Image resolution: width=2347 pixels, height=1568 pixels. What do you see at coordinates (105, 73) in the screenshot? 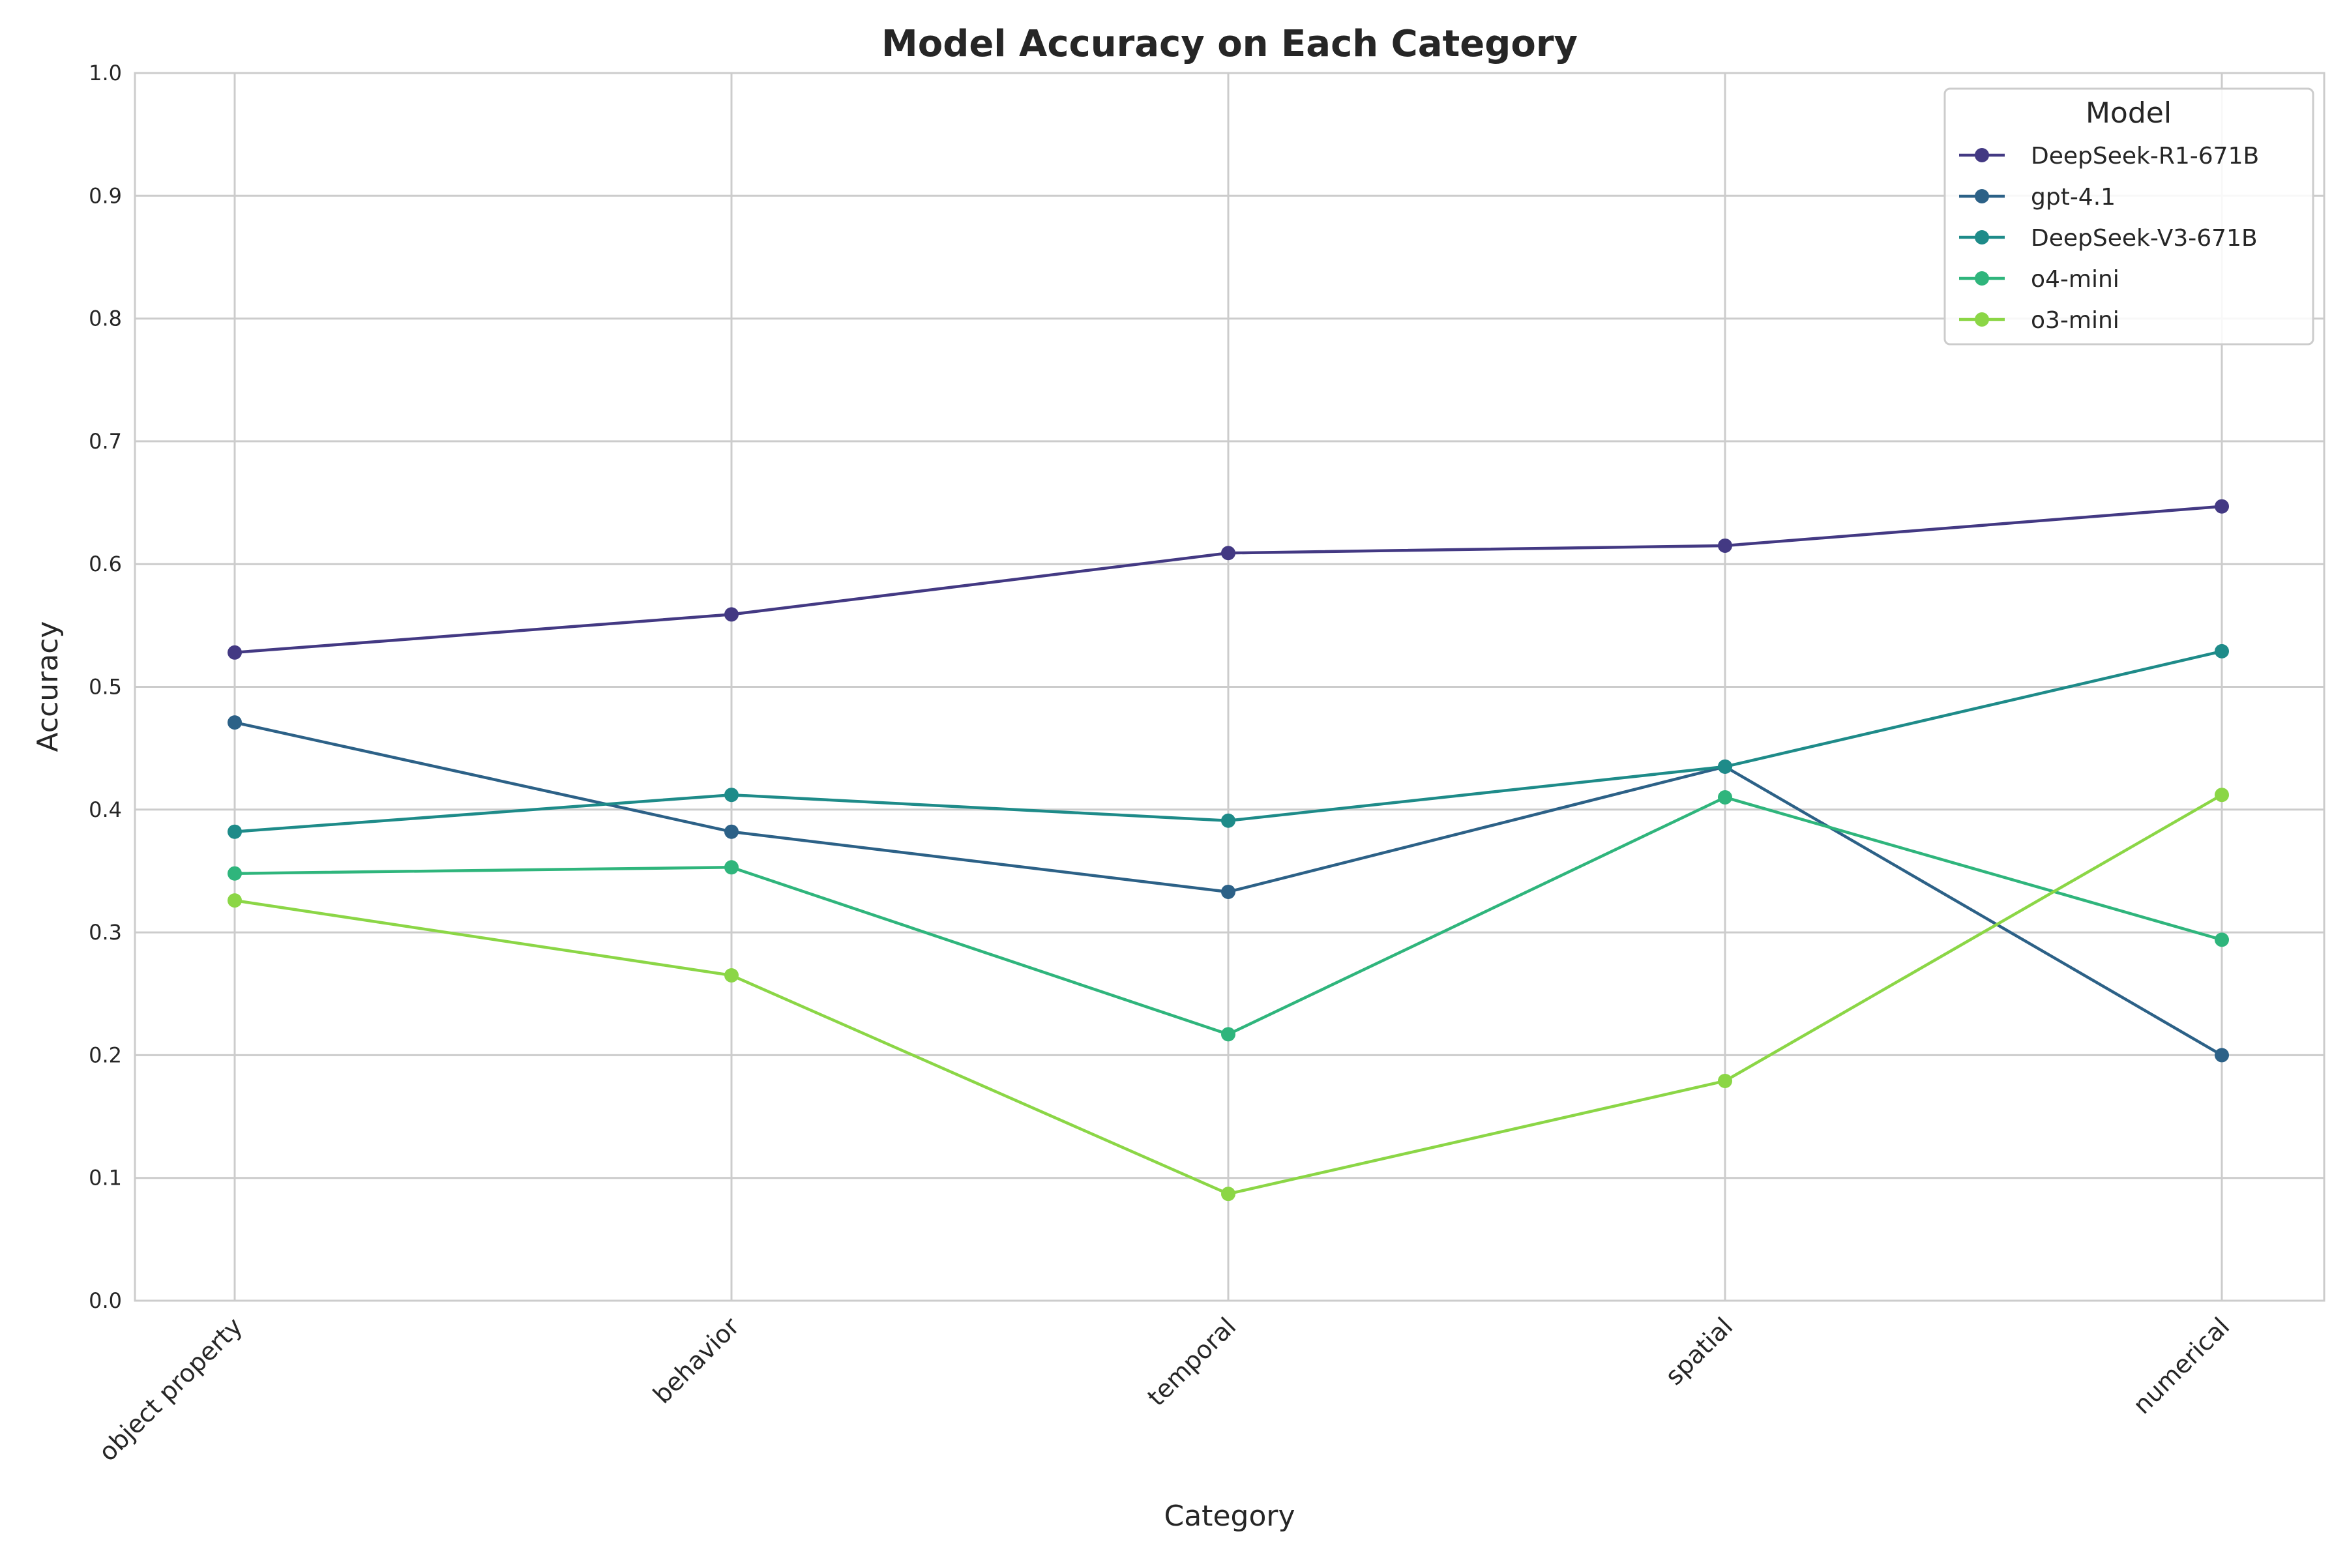
I see `y-tick-label: 1.0` at bounding box center [105, 73].